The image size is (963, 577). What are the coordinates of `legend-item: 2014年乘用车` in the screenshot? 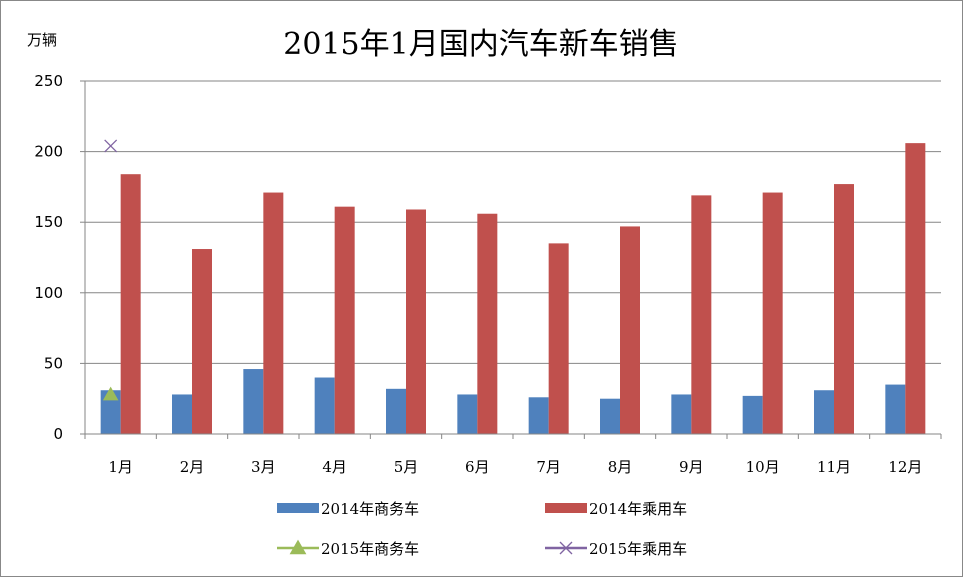 It's located at (616, 509).